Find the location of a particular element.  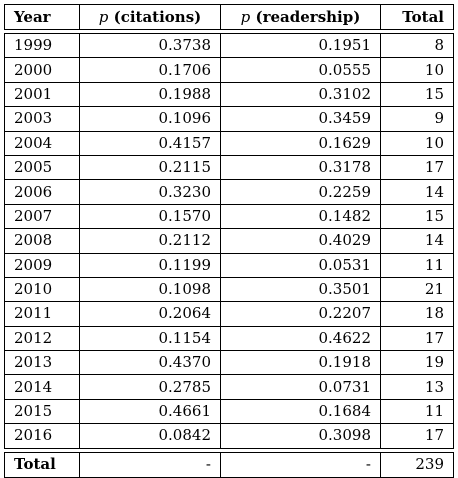

cell-p-citations: 0.1199 is located at coordinates (149, 265).